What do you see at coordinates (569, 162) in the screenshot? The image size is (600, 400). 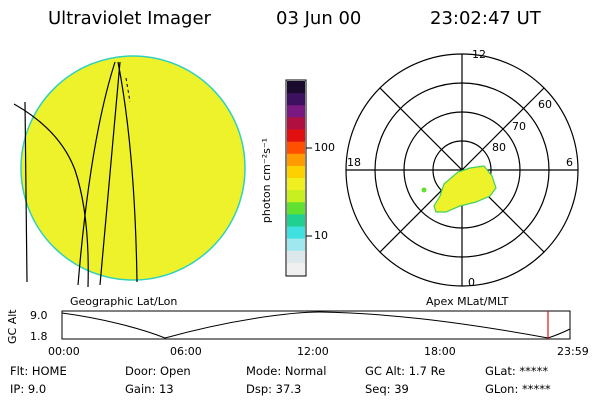 I see `mlt-label-6: 6` at bounding box center [569, 162].